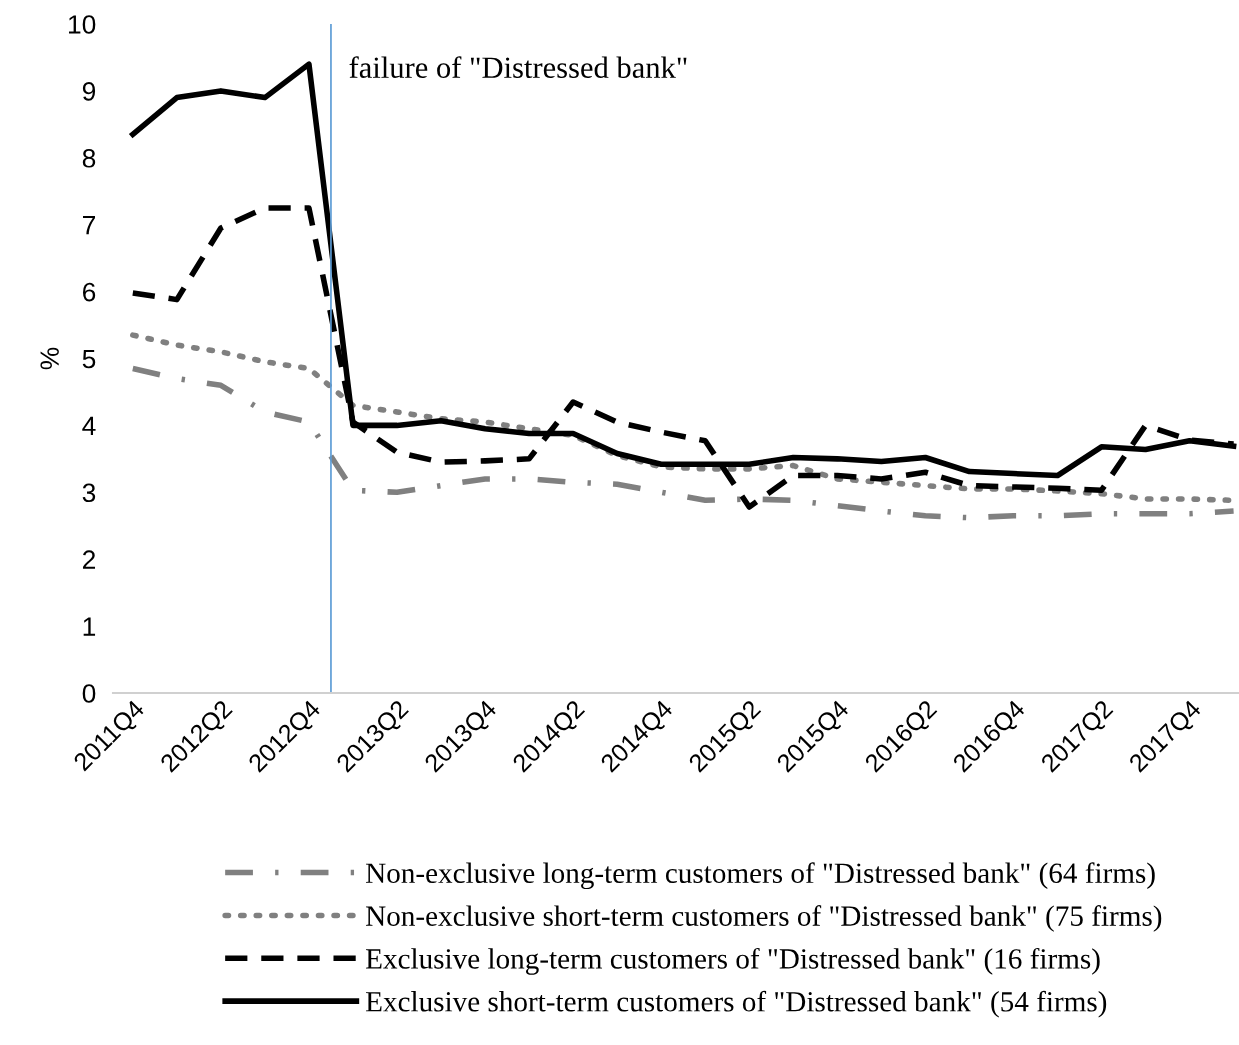 This screenshot has height=1045, width=1239. I want to click on legend-label: Exclusive long-term customers of "Distressed bank" (16 firms), so click(732, 961).